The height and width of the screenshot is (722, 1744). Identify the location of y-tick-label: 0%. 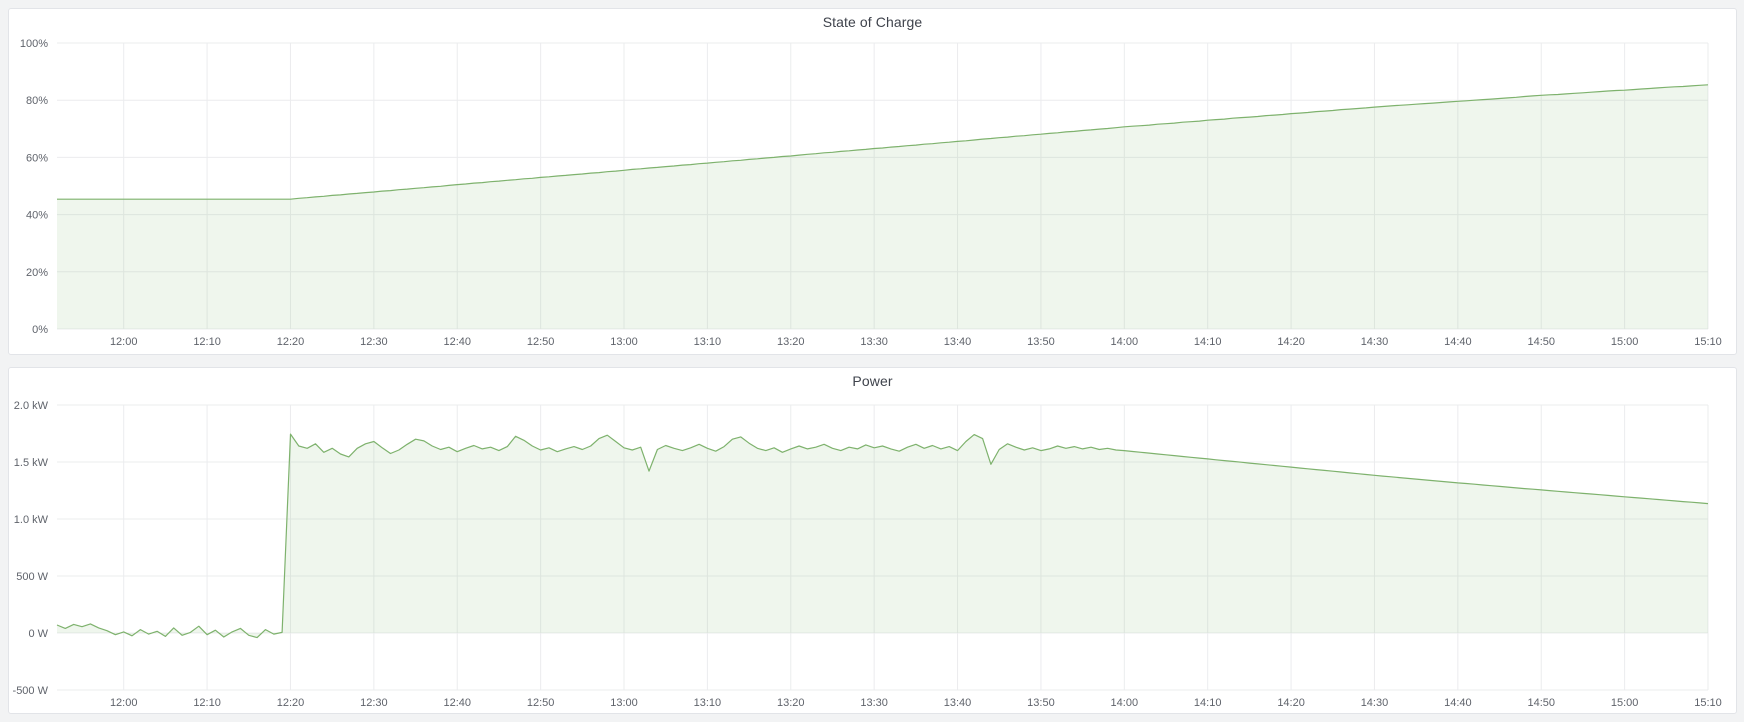
(40, 330).